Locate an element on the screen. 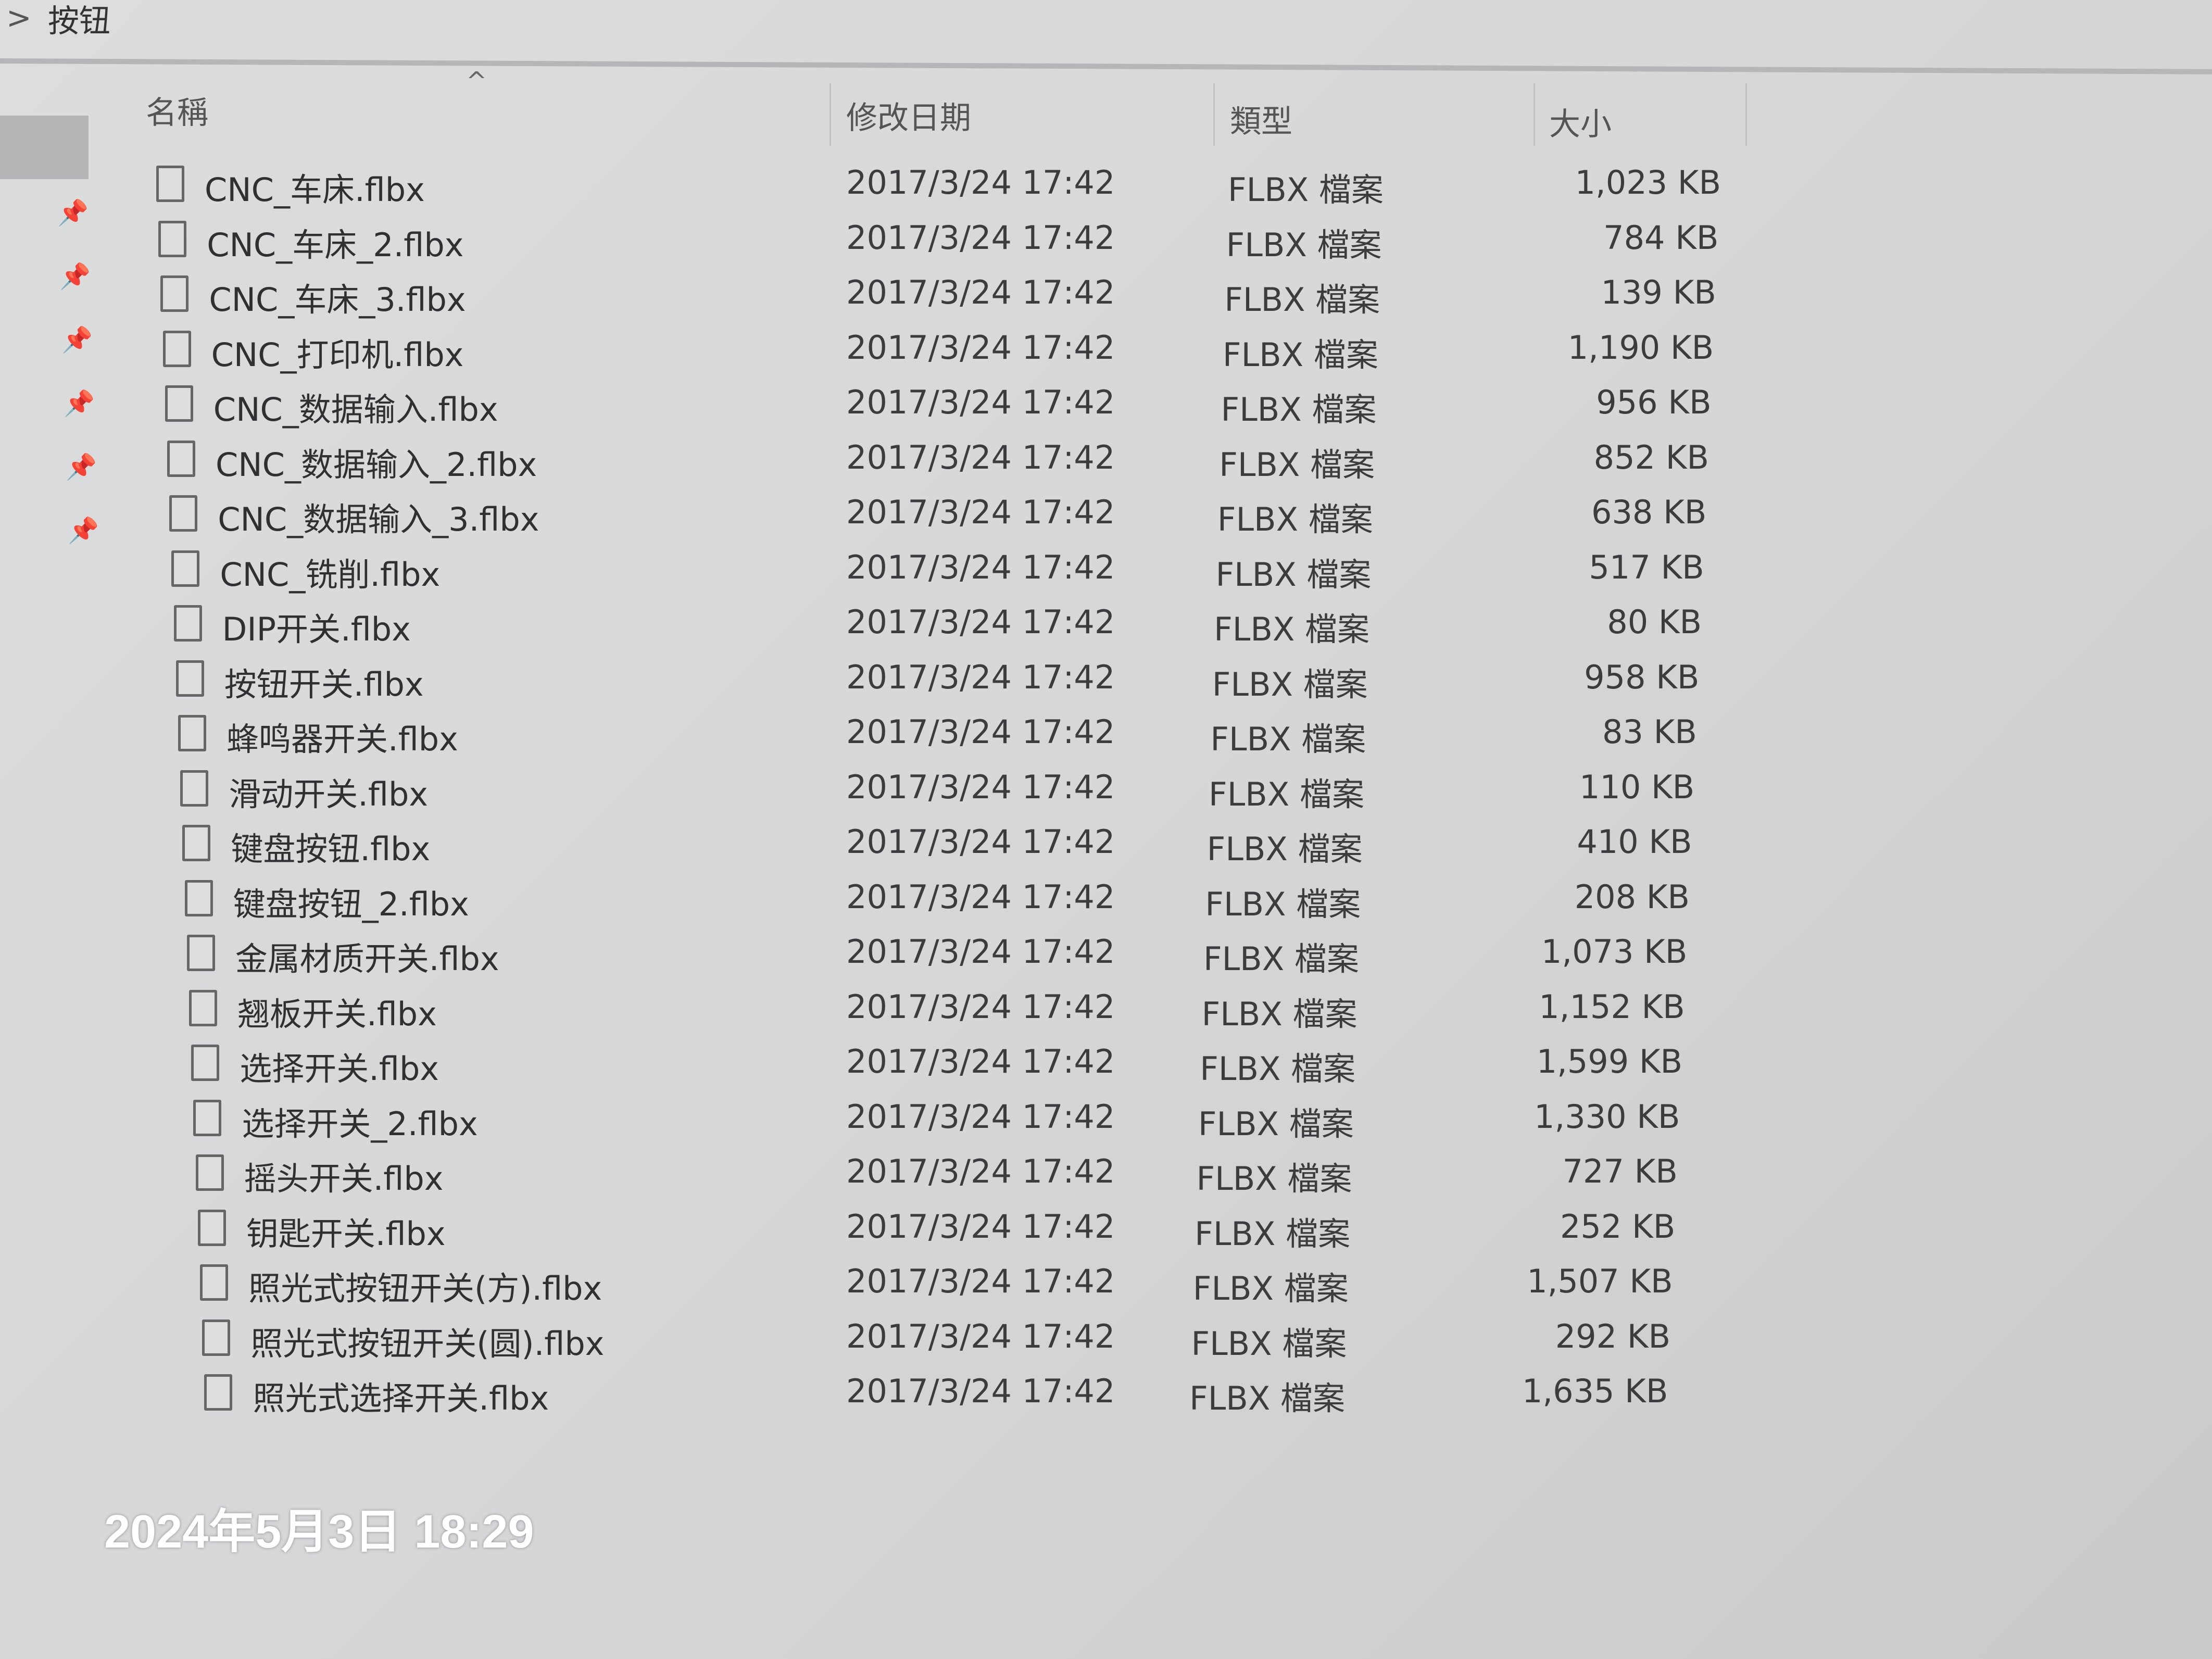 The height and width of the screenshot is (1659, 2212). file-name: 照光式选择开关.flbx is located at coordinates (401, 1398).